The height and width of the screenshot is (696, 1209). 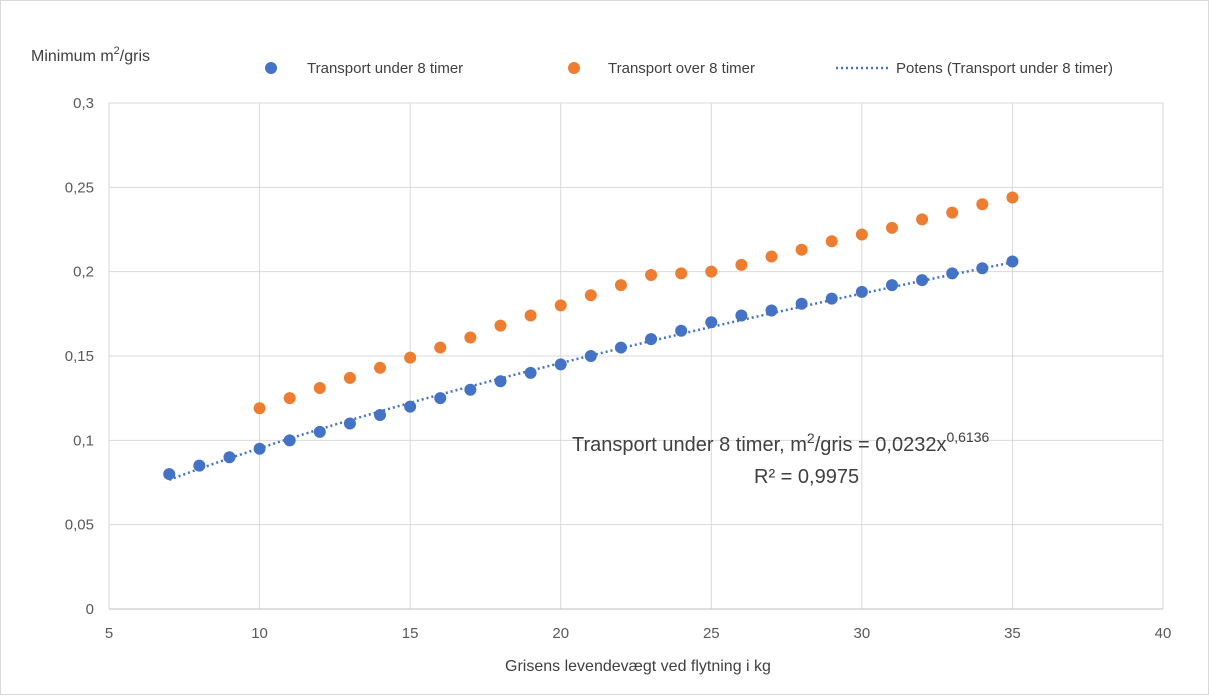 I want to click on y-tick-label: 0,2, so click(x=83, y=272).